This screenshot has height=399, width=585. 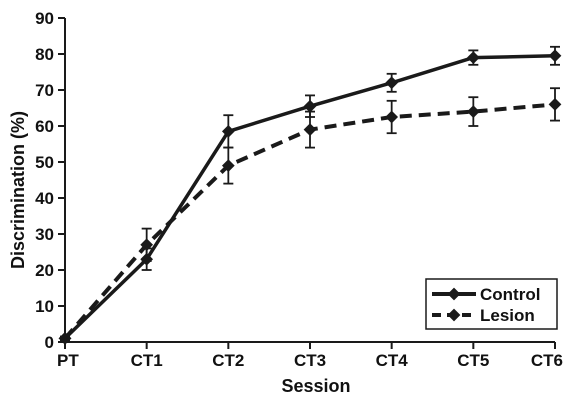 What do you see at coordinates (310, 360) in the screenshot?
I see `x-tick-label: CT3` at bounding box center [310, 360].